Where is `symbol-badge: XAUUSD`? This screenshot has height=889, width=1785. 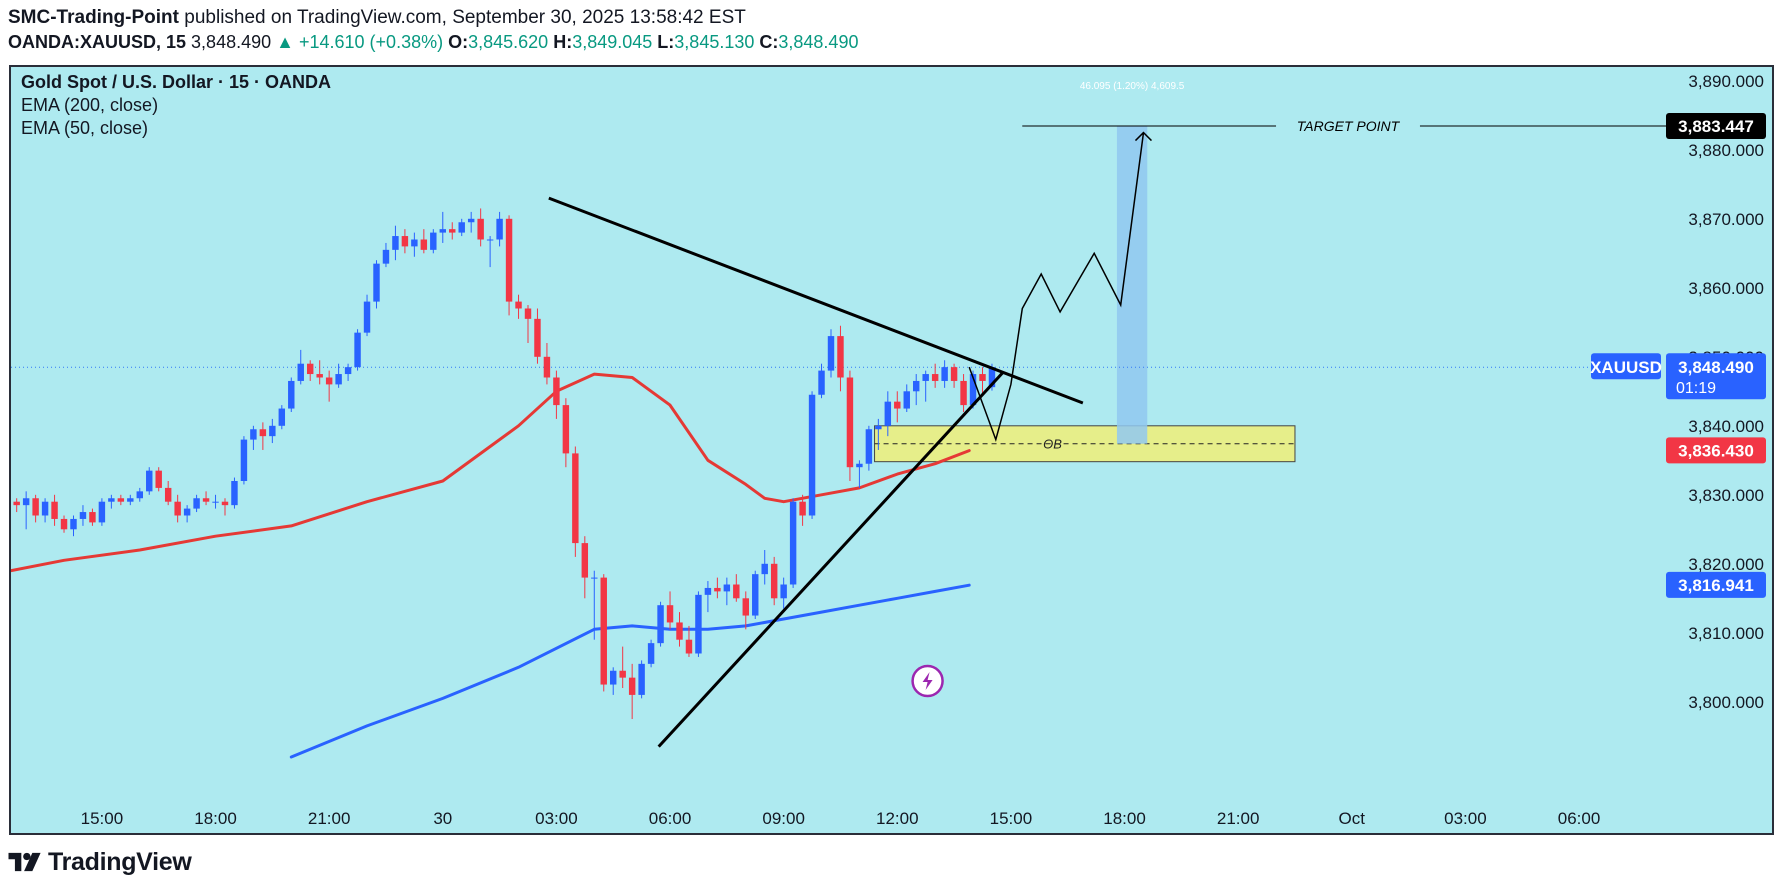 symbol-badge: XAUUSD is located at coordinates (1626, 367).